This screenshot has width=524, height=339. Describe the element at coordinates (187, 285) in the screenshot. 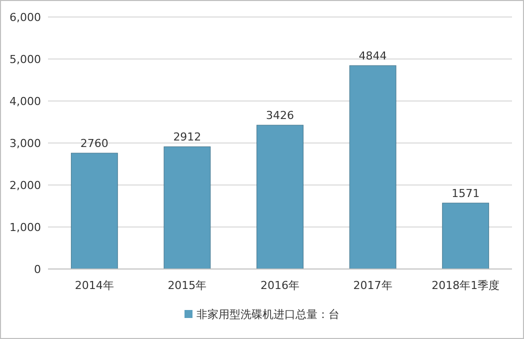

I see `x-tick-label: 2015年` at that location.